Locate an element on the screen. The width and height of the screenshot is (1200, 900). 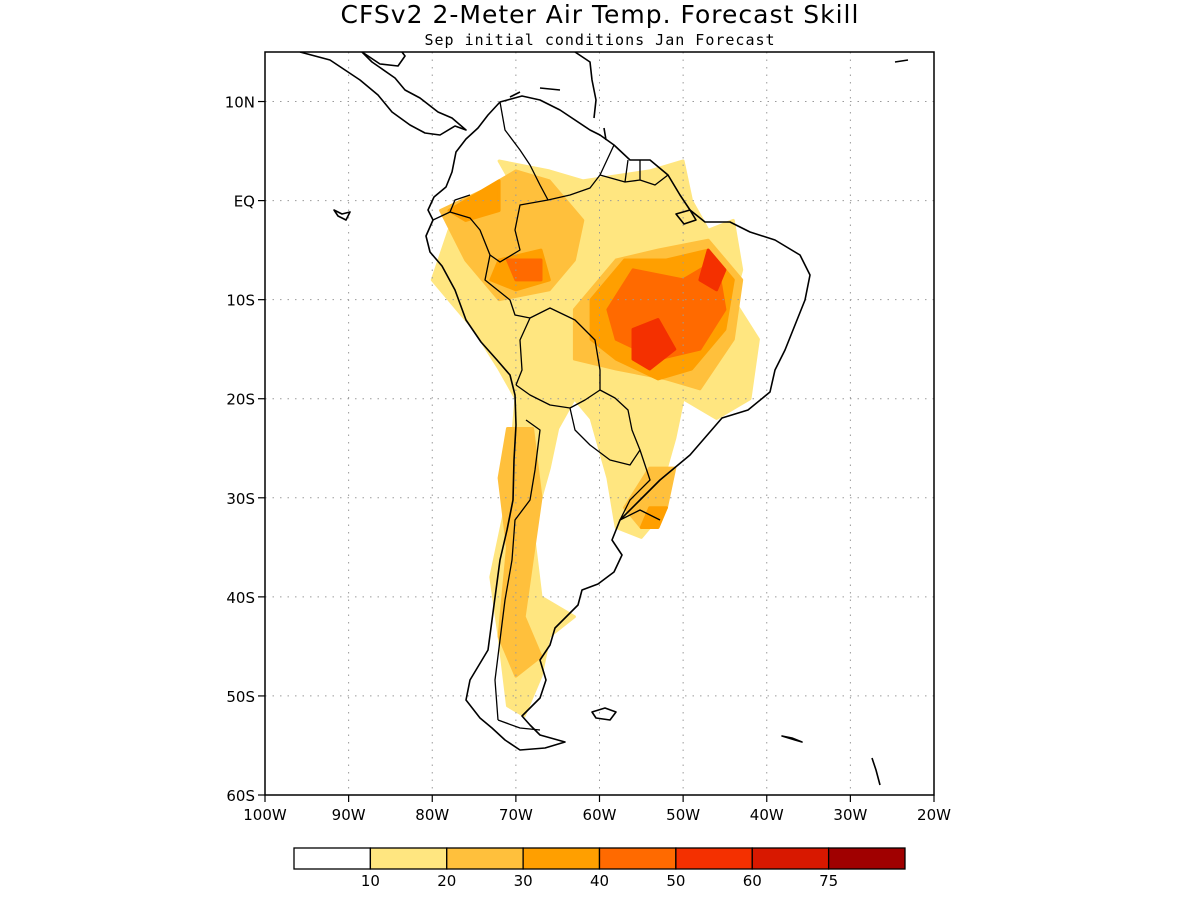
lat-tick-label: 10S is located at coordinates (240, 301).